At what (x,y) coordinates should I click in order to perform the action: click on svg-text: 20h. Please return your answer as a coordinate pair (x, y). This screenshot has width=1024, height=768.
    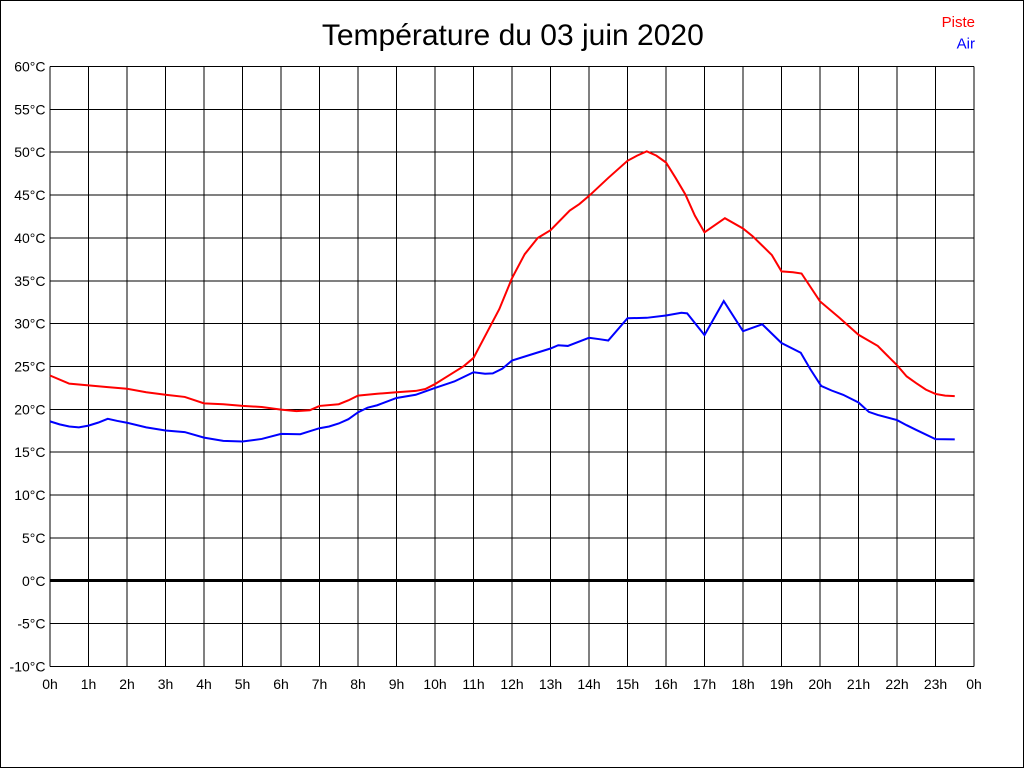
    Looking at the image, I should click on (819, 684).